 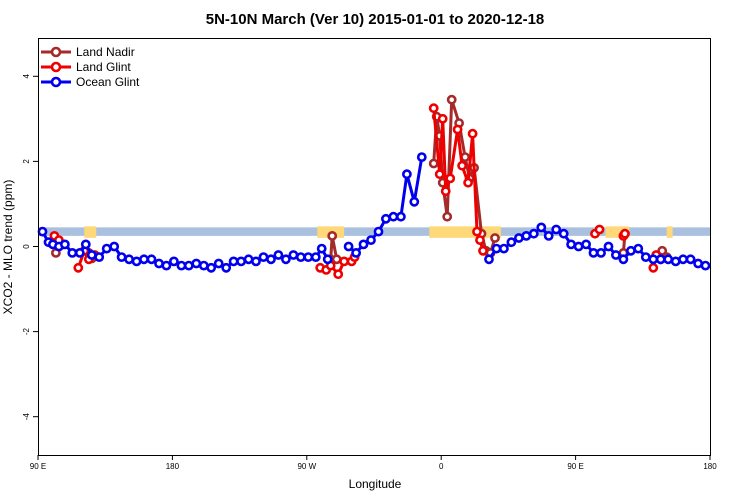 I want to click on y-axis: -4 -2 0 2 4, so click(x=30, y=247).